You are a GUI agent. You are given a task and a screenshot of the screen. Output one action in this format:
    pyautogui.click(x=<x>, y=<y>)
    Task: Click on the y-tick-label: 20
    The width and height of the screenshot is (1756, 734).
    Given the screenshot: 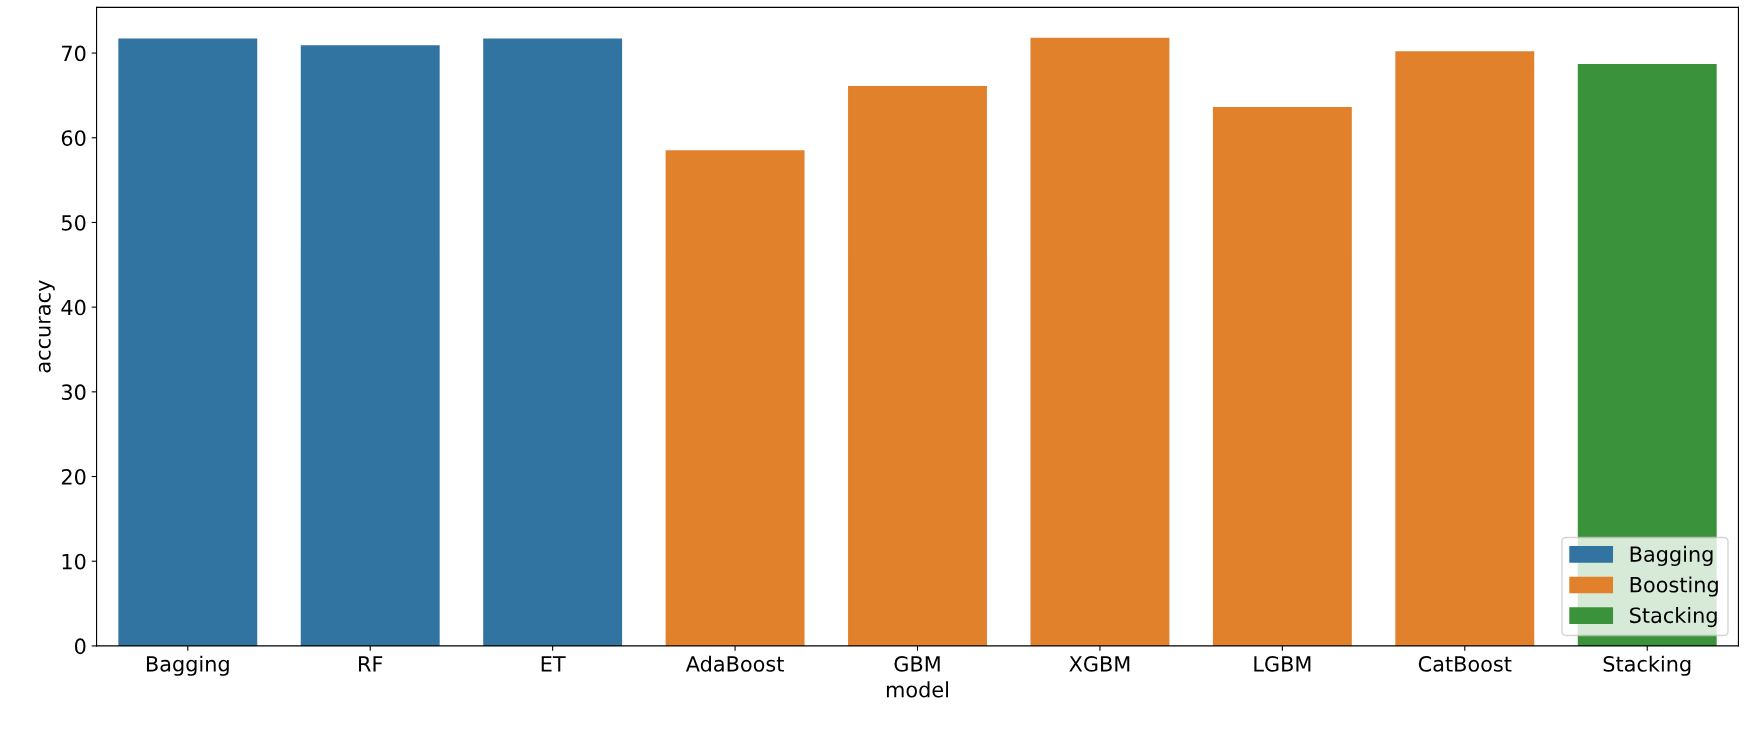 What is the action you would take?
    pyautogui.click(x=73, y=476)
    